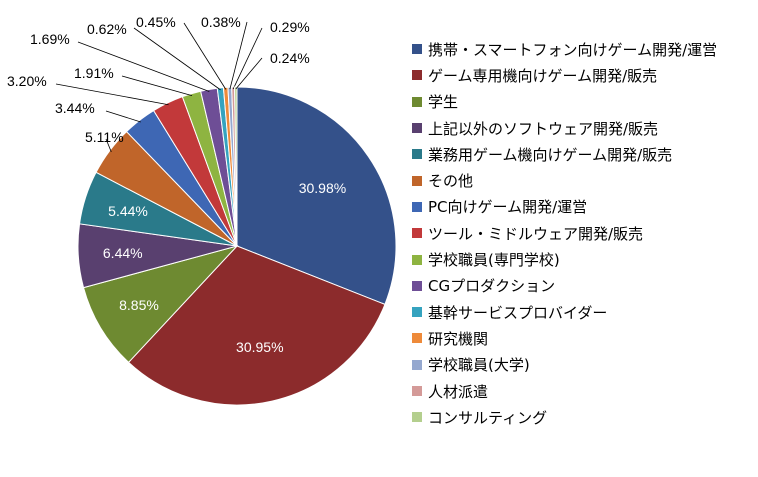 Image resolution: width=758 pixels, height=477 pixels. Describe the element at coordinates (492, 286) in the screenshot. I see `legend-label: CGプロダクション` at that location.